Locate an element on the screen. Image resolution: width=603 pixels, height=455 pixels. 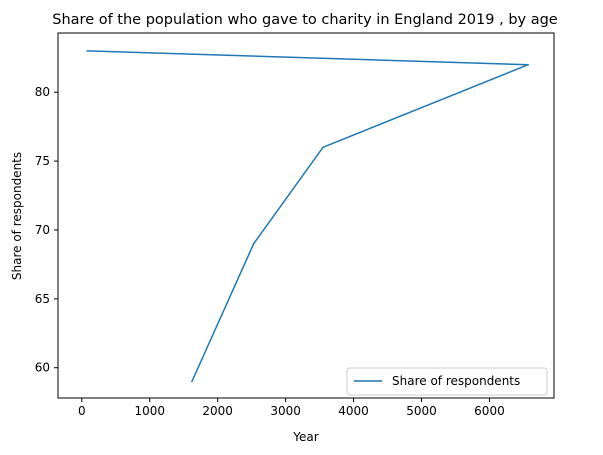
y-tick-label: 60 is located at coordinates (42, 368).